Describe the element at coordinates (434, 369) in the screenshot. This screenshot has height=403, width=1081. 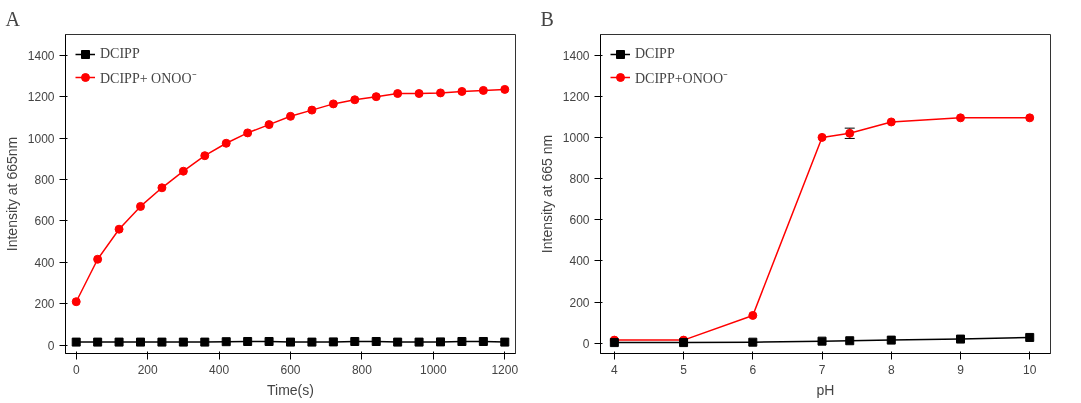
I see `x-tick-label: 1000` at that location.